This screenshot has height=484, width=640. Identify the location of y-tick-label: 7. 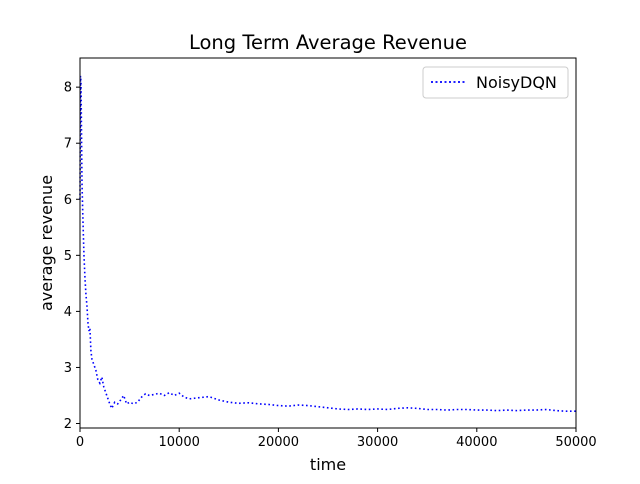
(68, 144).